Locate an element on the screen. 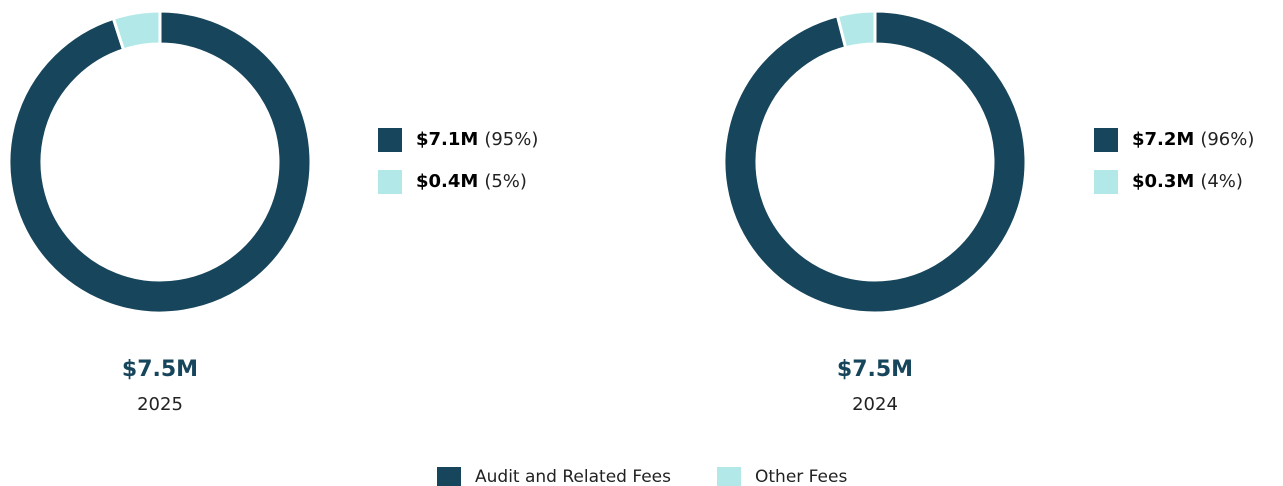 The width and height of the screenshot is (1283, 486). amount-label: $7.2M is located at coordinates (1163, 139).